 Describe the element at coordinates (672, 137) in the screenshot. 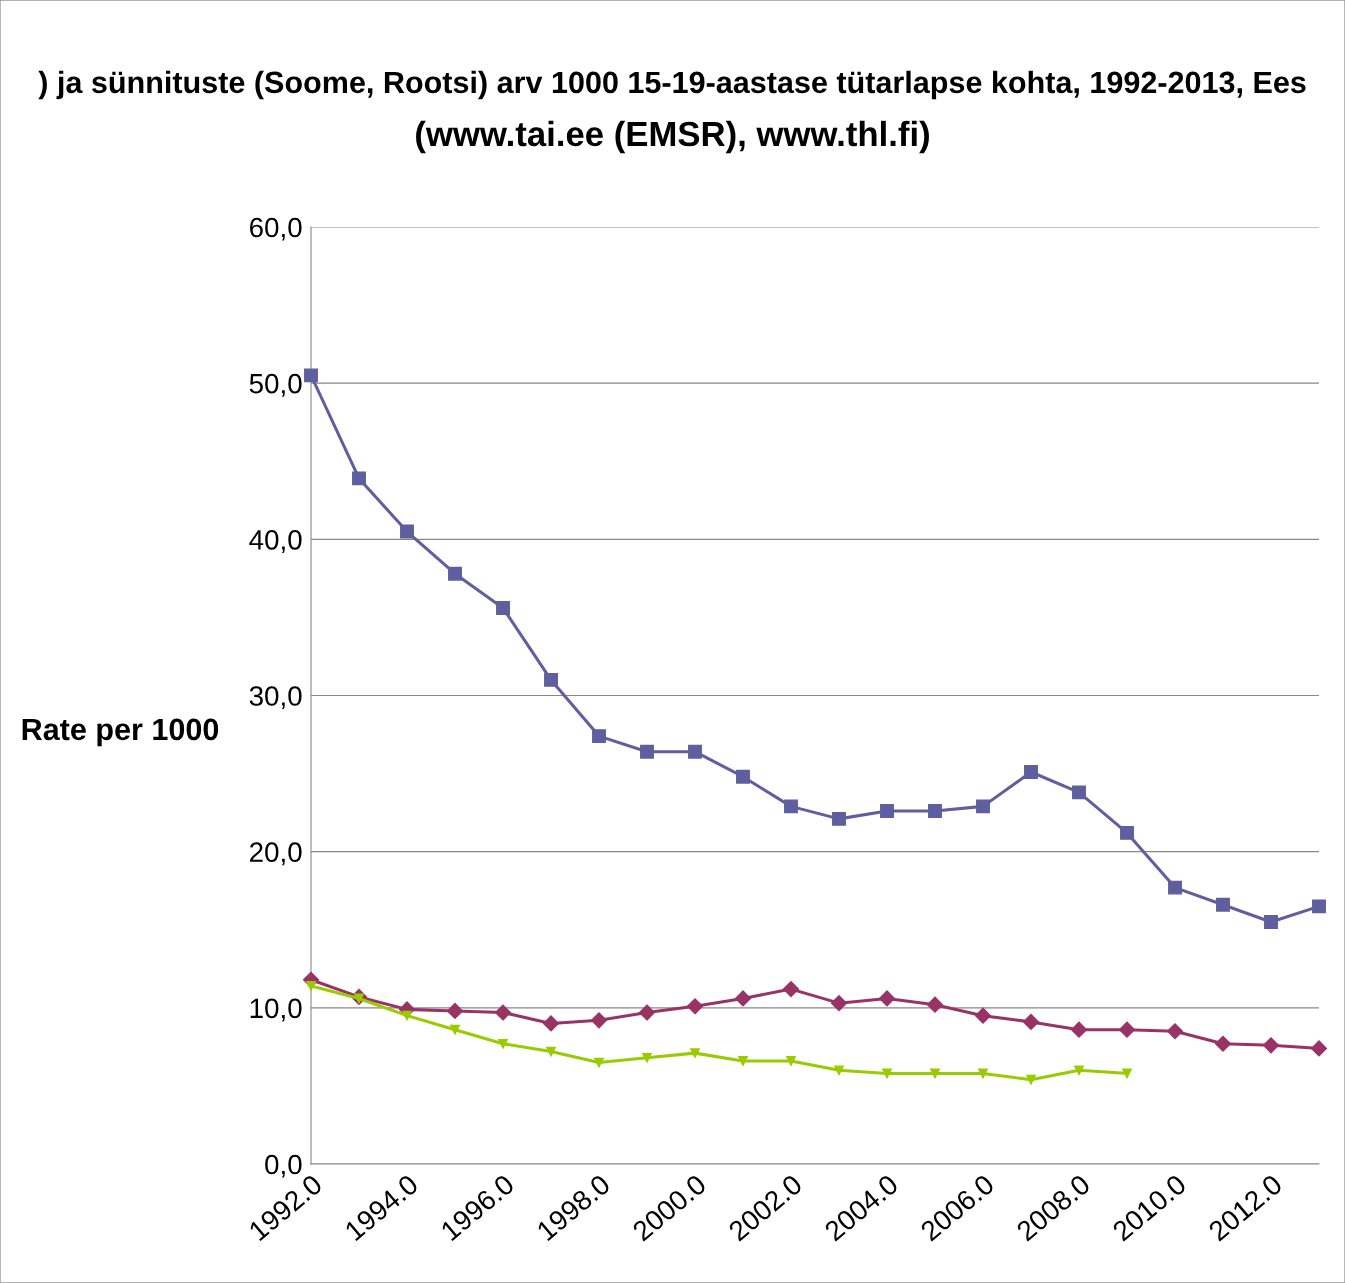

I see `chart-subtitle: (www.tai.ee (EMSR), www.thl.fi)` at that location.